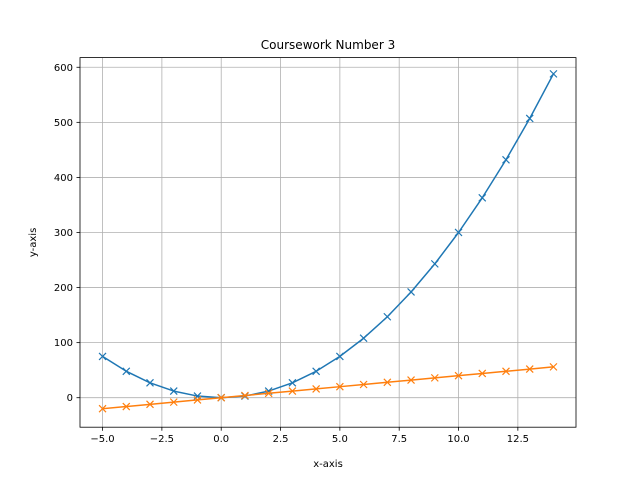 Image resolution: width=640 pixels, height=480 pixels. What do you see at coordinates (340, 439) in the screenshot?
I see `x-tick-label: 5.0` at bounding box center [340, 439].